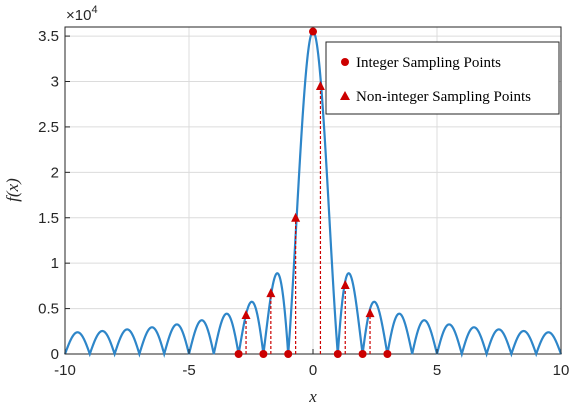  Describe the element at coordinates (55, 172) in the screenshot. I see `y-tick-label: 2` at that location.